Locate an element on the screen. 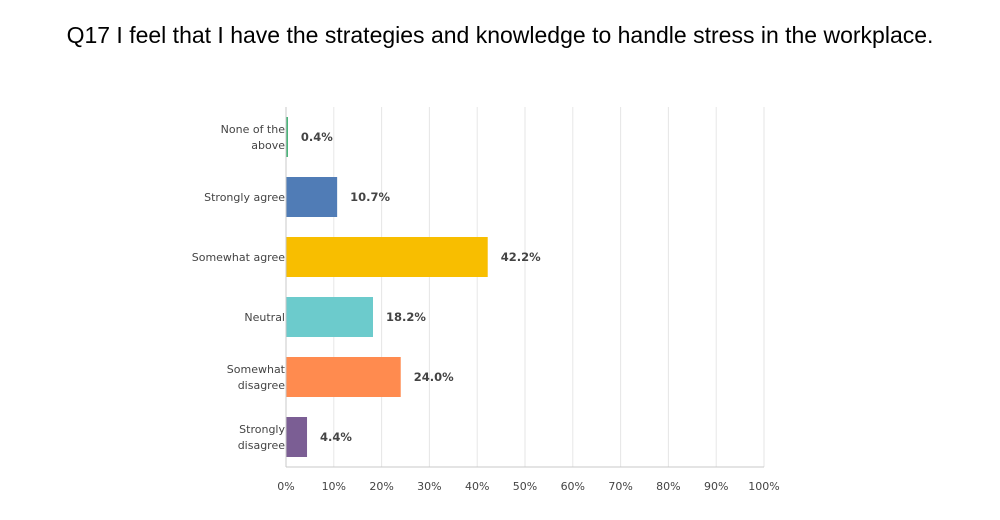  x-tick-label: 10% is located at coordinates (334, 486).